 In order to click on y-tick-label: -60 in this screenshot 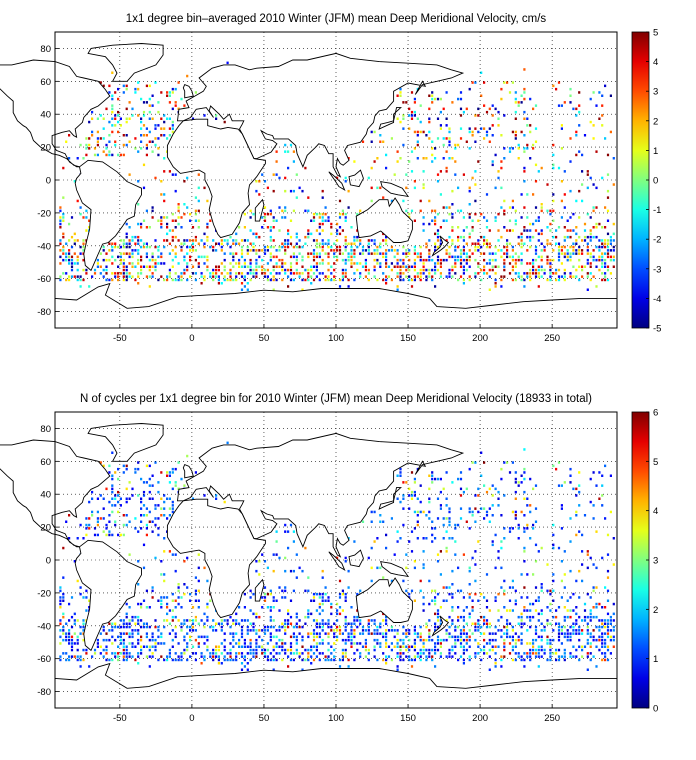, I will do `click(44, 659)`.